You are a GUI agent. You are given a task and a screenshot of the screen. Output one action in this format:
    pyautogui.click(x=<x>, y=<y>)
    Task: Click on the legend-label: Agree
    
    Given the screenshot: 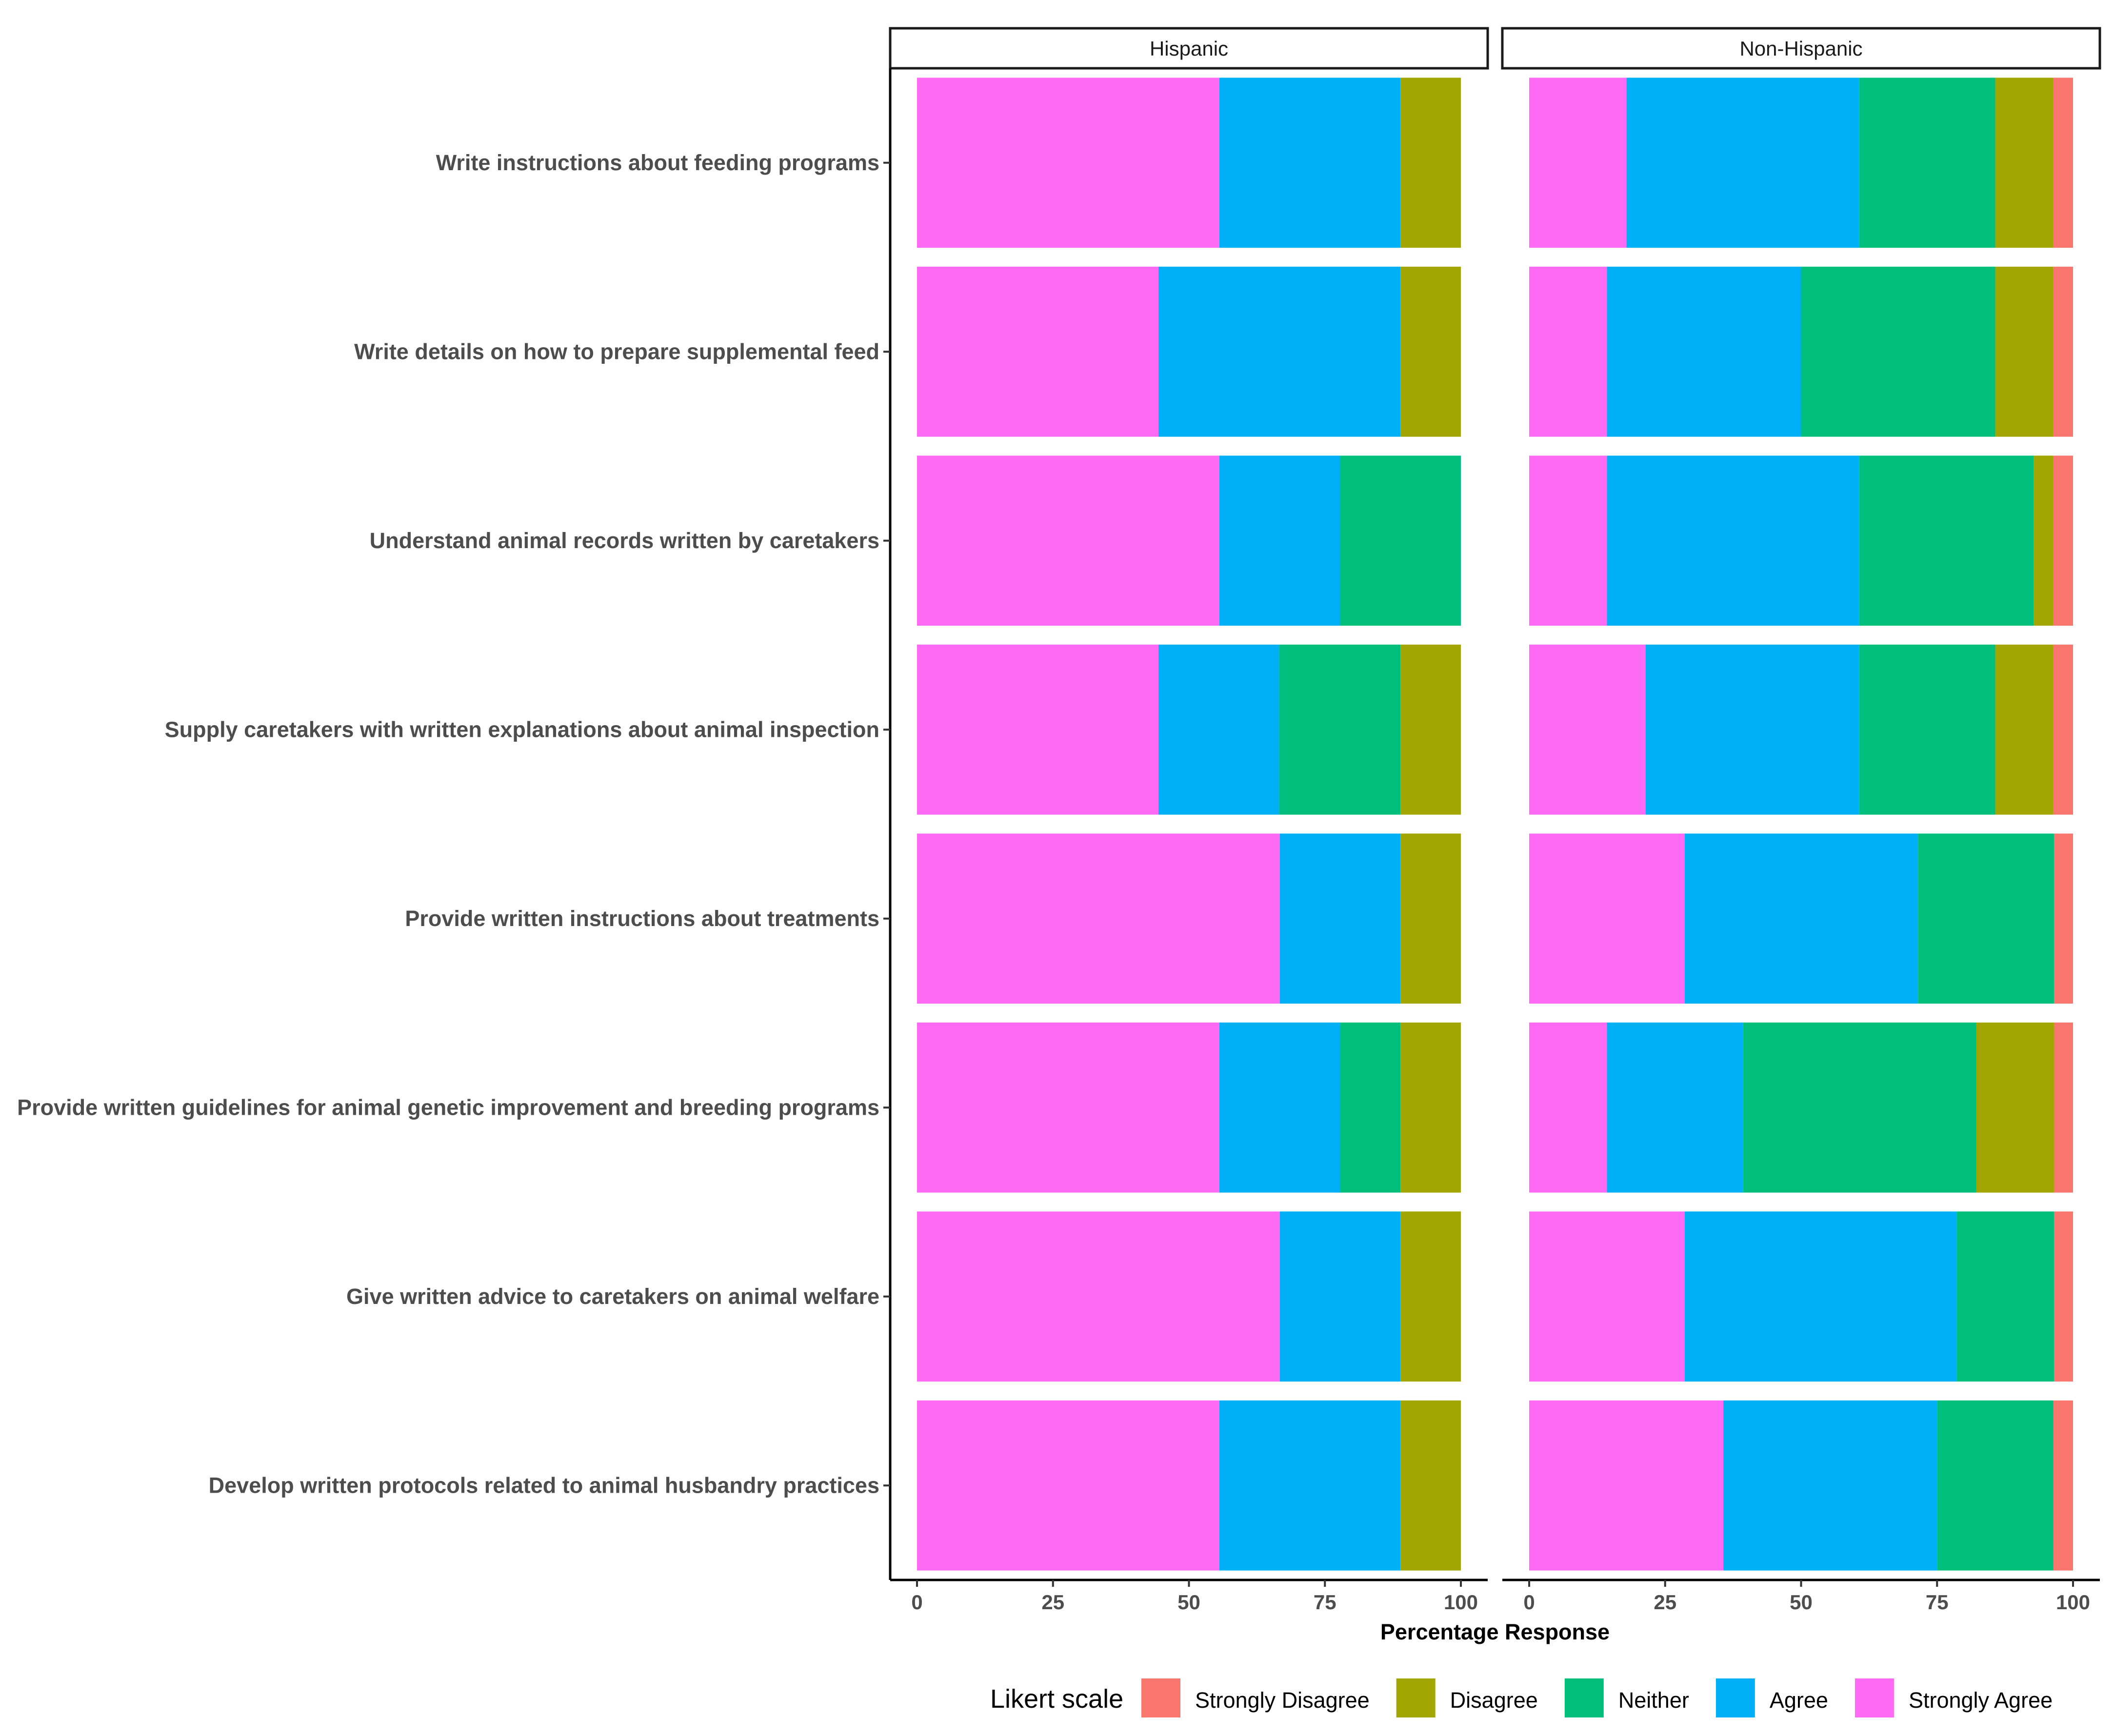 What is the action you would take?
    pyautogui.click(x=1799, y=1700)
    